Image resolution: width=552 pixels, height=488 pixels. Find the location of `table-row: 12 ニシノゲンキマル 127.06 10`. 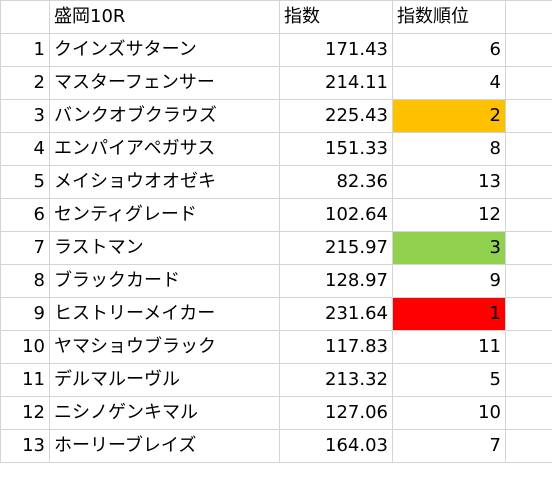

table-row: 12 ニシノゲンキマル 127.06 10 is located at coordinates (276, 413).